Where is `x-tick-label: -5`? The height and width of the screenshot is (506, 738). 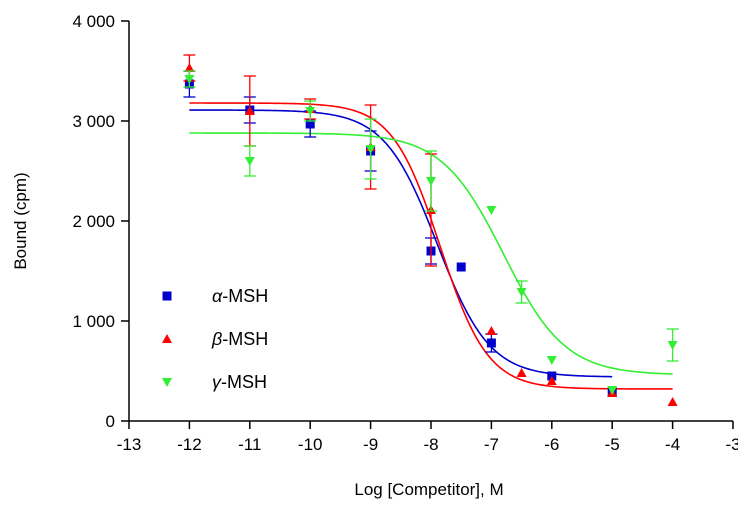
x-tick-label: -5 is located at coordinates (612, 444).